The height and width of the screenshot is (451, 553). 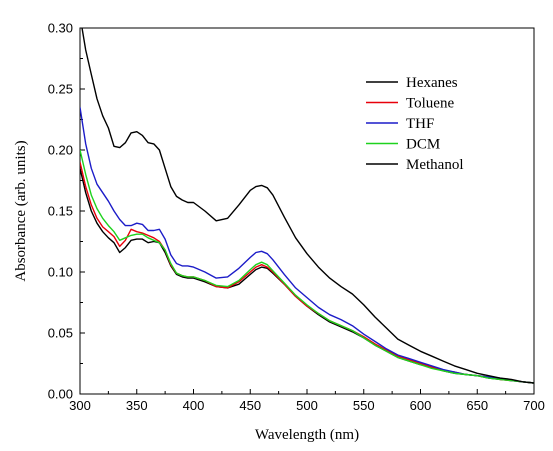 I want to click on legend-label: Hexanes, so click(x=432, y=83).